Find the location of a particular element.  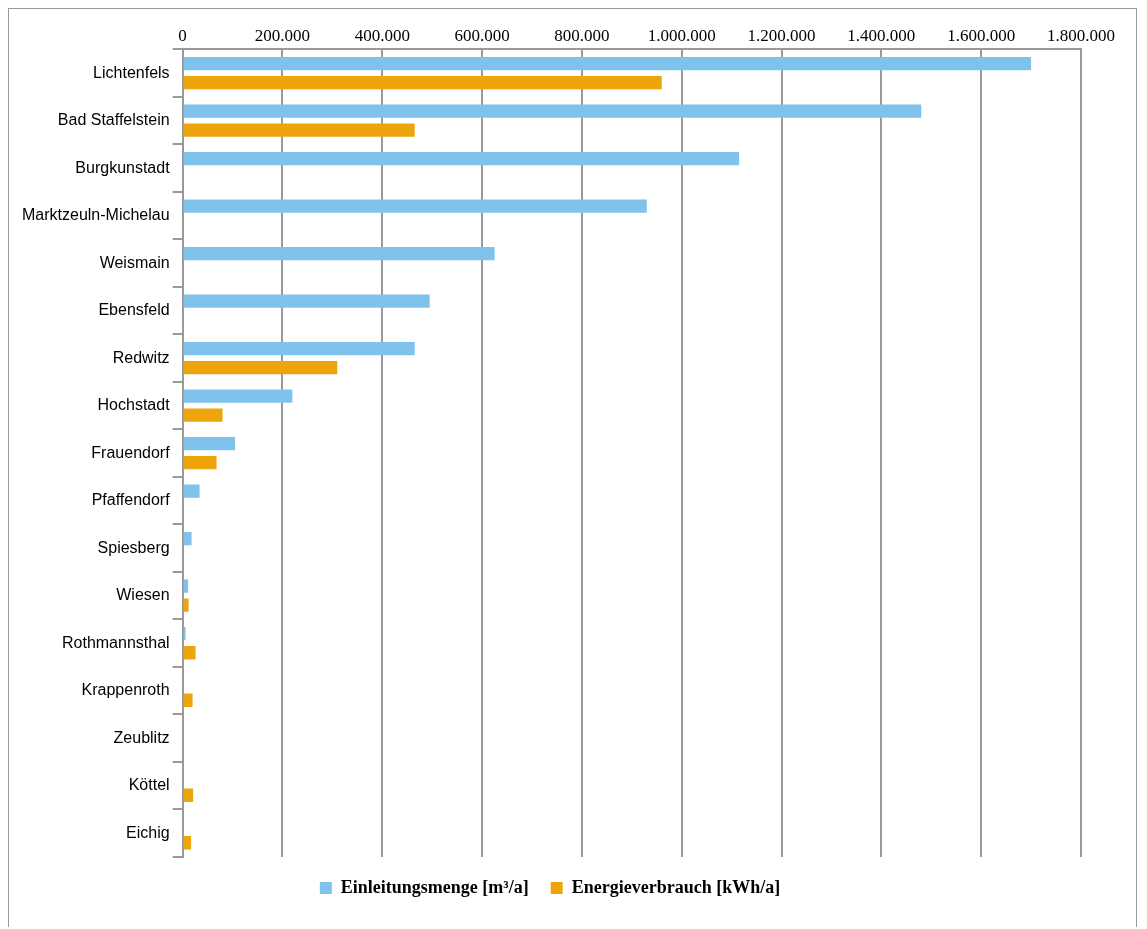

x-tick-label: 1.200.000 is located at coordinates (781, 35).